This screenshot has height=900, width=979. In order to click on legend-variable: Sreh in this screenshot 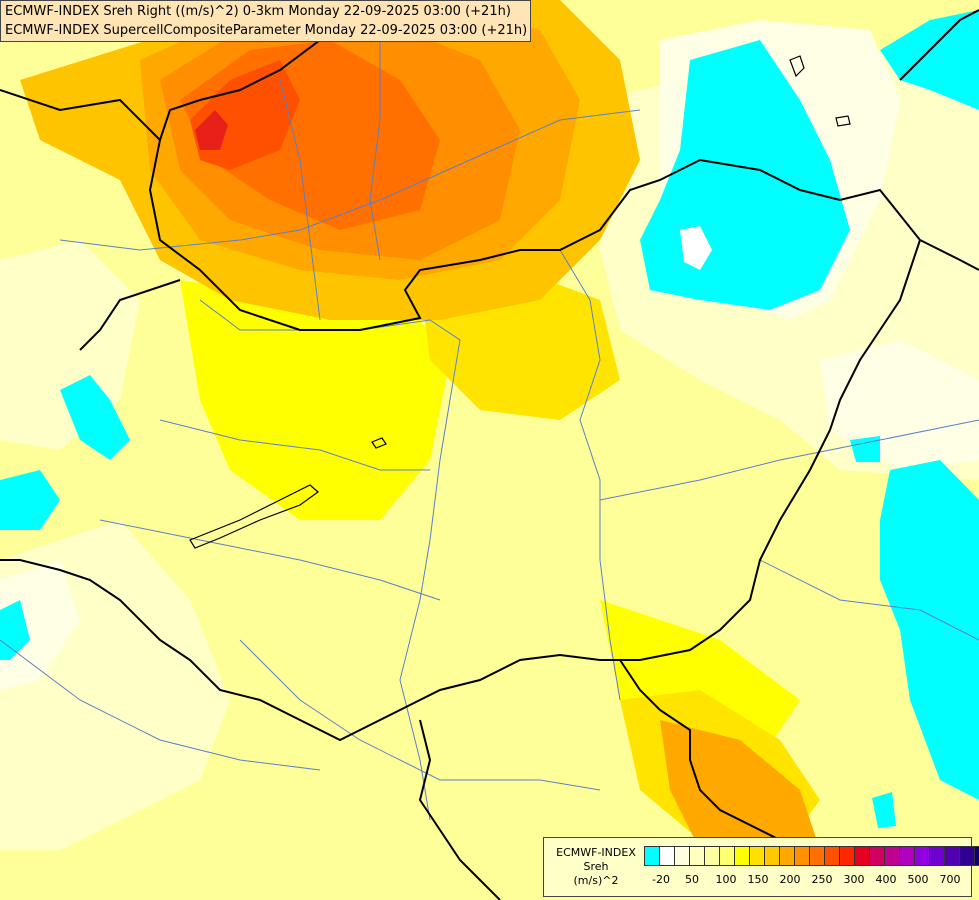, I will do `click(596, 866)`.